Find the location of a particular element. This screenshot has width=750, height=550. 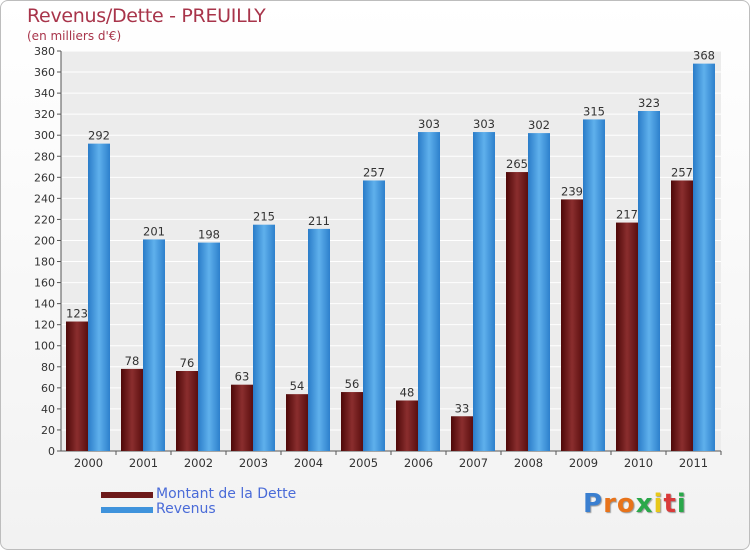

y-tick-label: 220 is located at coordinates (44, 219).